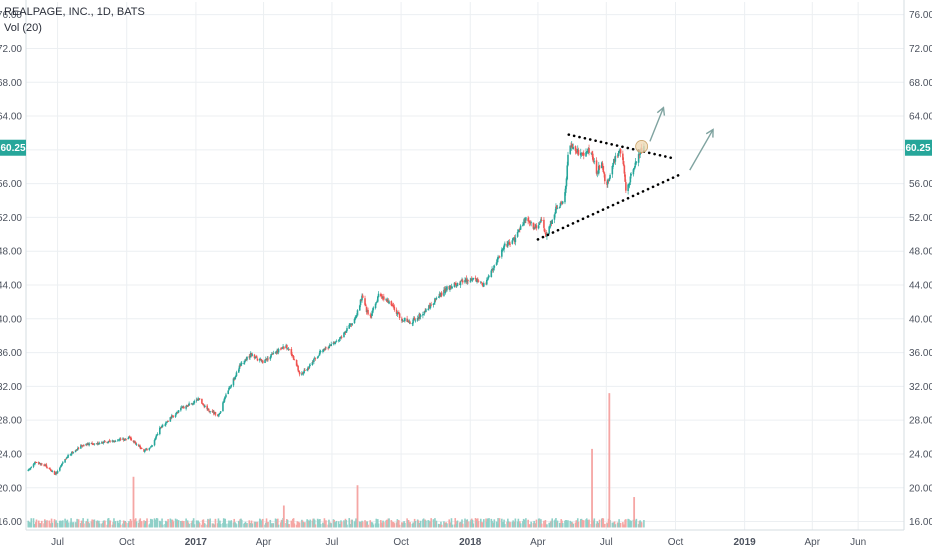 The height and width of the screenshot is (555, 932). What do you see at coordinates (920, 286) in the screenshot?
I see `y-tick-label-right: 44.00` at bounding box center [920, 286].